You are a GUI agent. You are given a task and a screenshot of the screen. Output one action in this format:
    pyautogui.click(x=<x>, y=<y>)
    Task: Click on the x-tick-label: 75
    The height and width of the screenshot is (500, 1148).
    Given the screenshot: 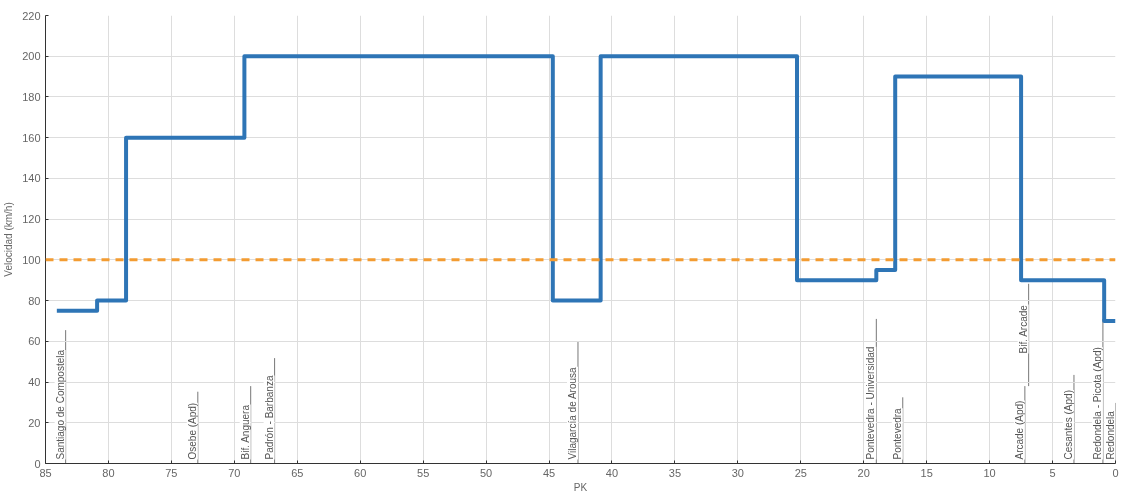 What is the action you would take?
    pyautogui.click(x=171, y=472)
    